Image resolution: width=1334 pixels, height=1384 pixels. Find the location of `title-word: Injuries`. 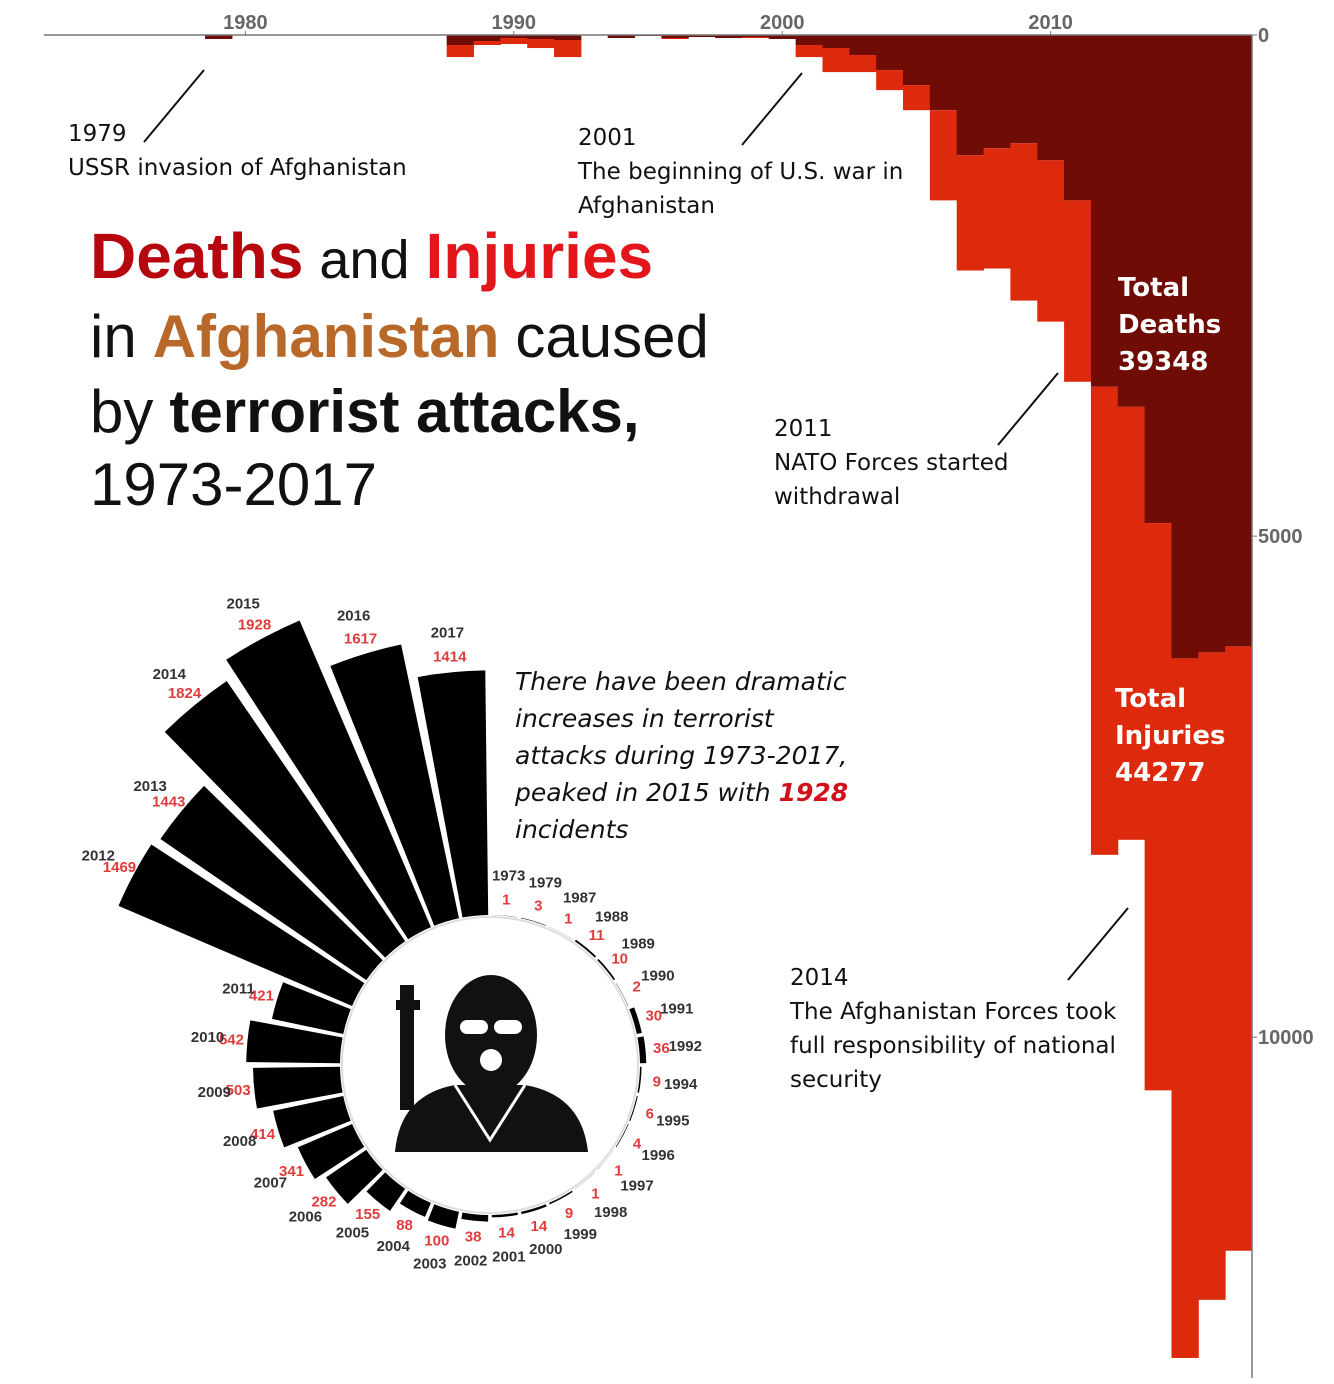

title-word: Injuries is located at coordinates (540, 256).